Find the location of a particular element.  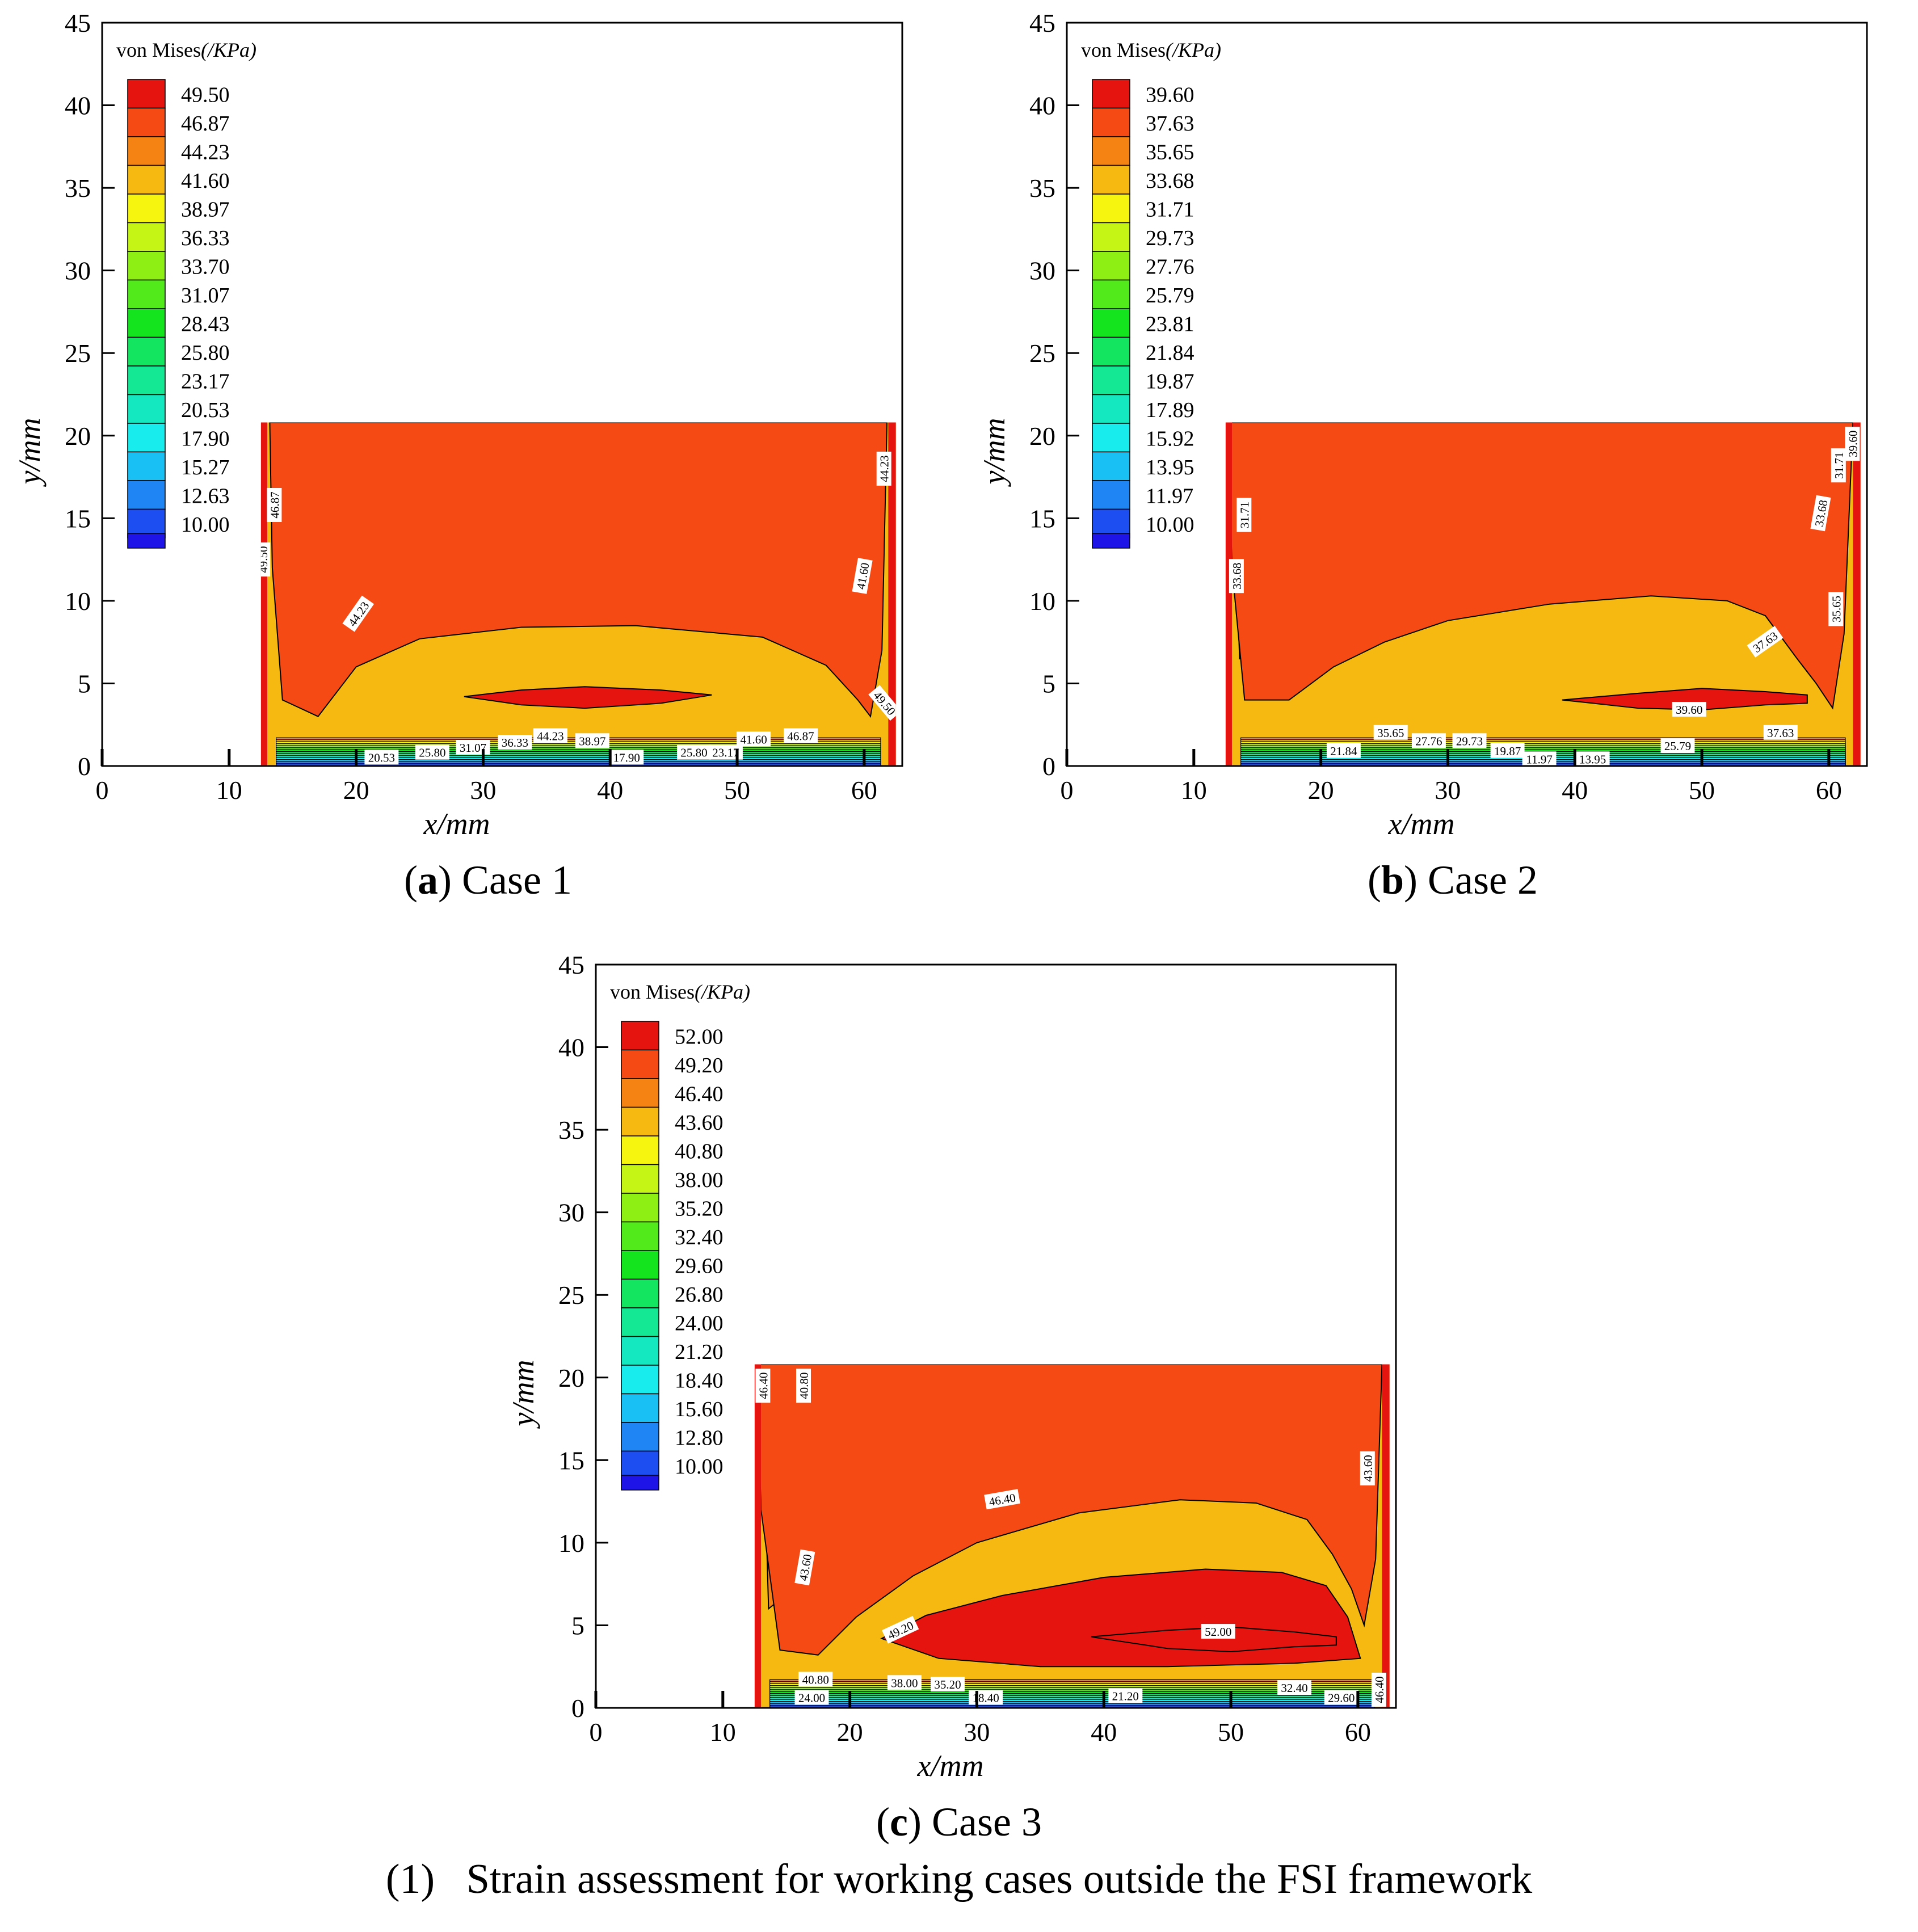

colorbar-tick-label: 33.70 is located at coordinates (206, 267).